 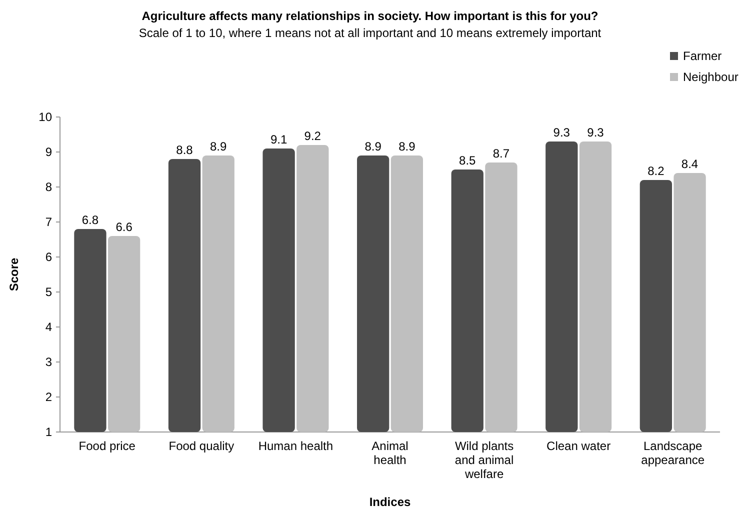 What do you see at coordinates (390, 453) in the screenshot?
I see `x-tick-label: Animal health` at bounding box center [390, 453].